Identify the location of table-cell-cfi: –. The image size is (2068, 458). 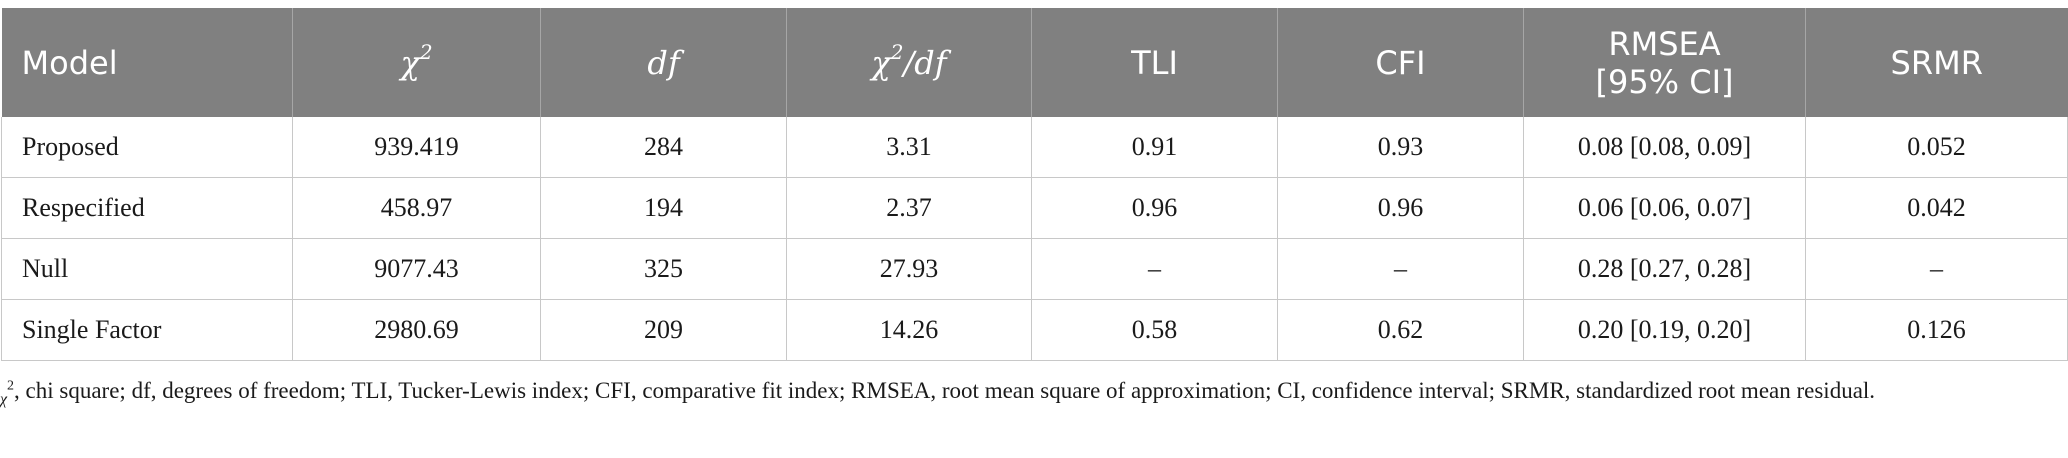
(1400, 269).